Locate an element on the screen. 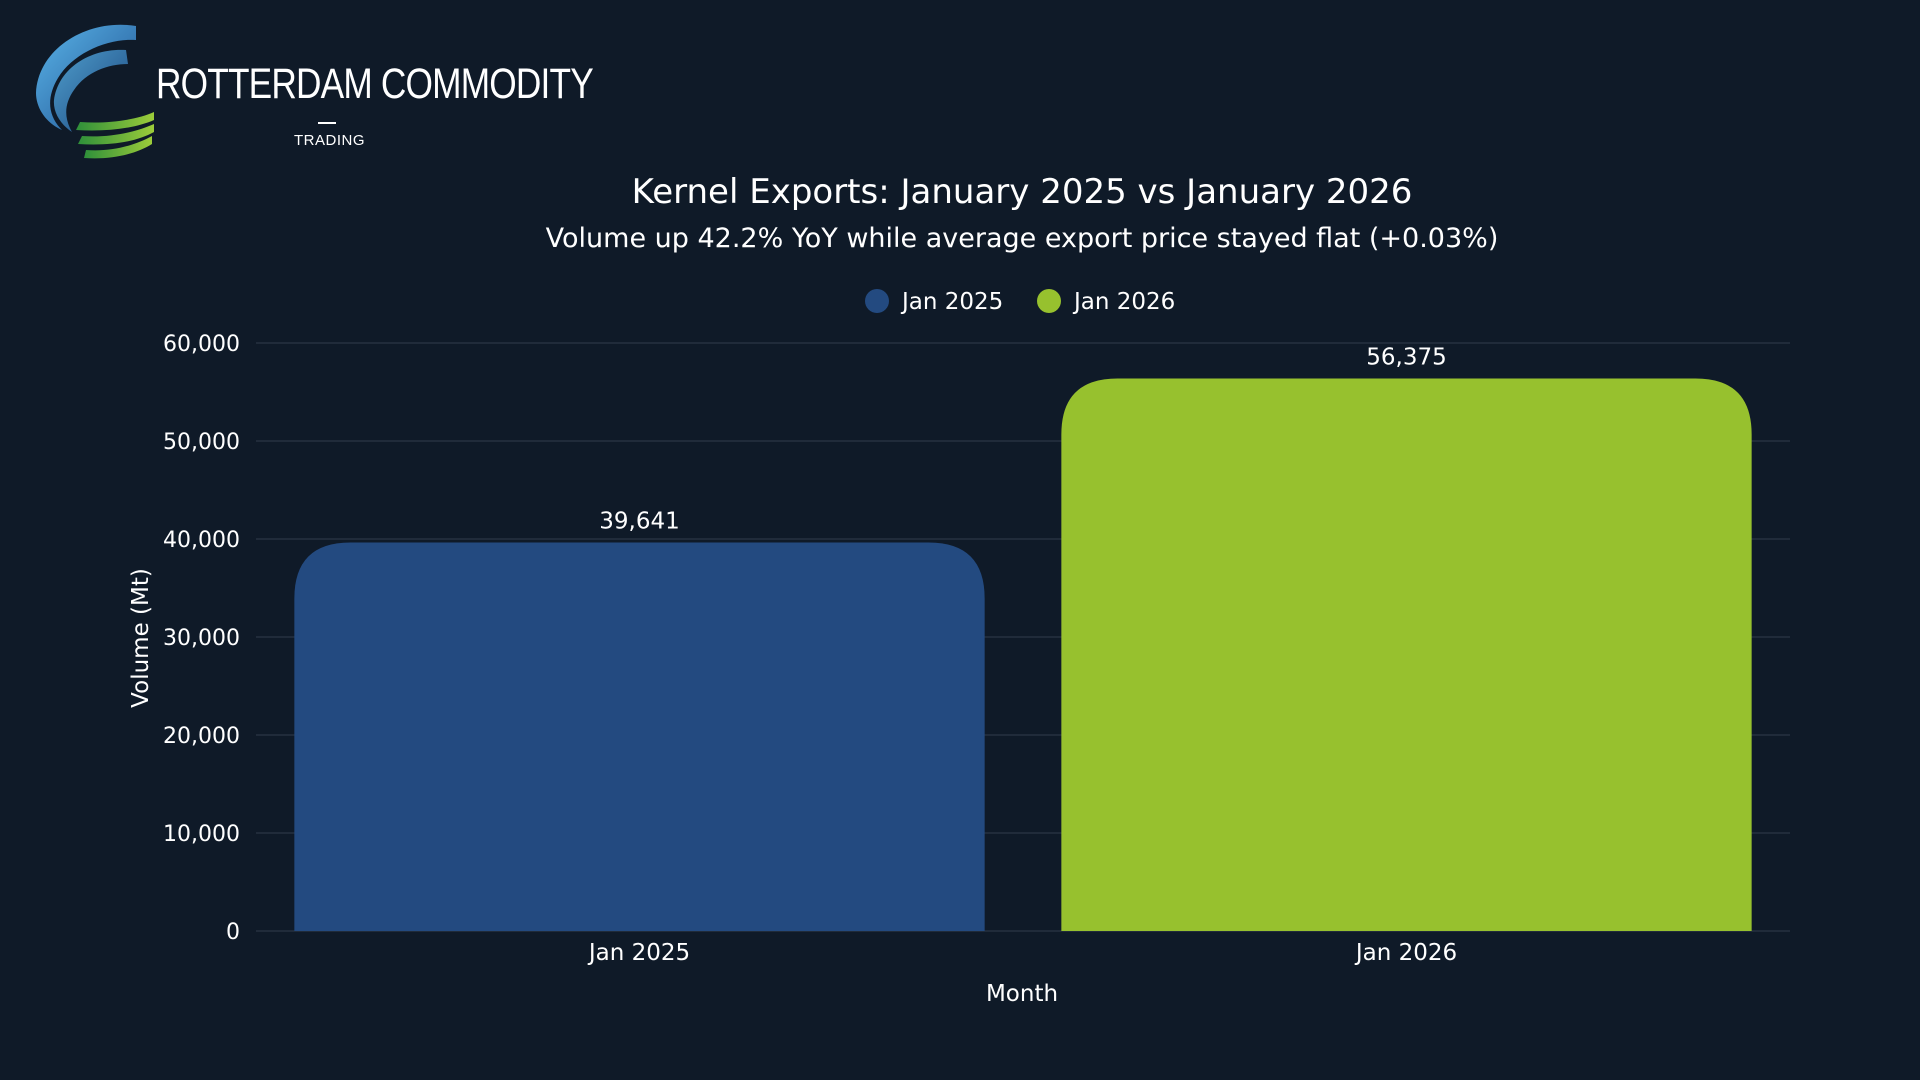 This screenshot has width=1920, height=1080. bar-jan-2025 is located at coordinates (639, 736).